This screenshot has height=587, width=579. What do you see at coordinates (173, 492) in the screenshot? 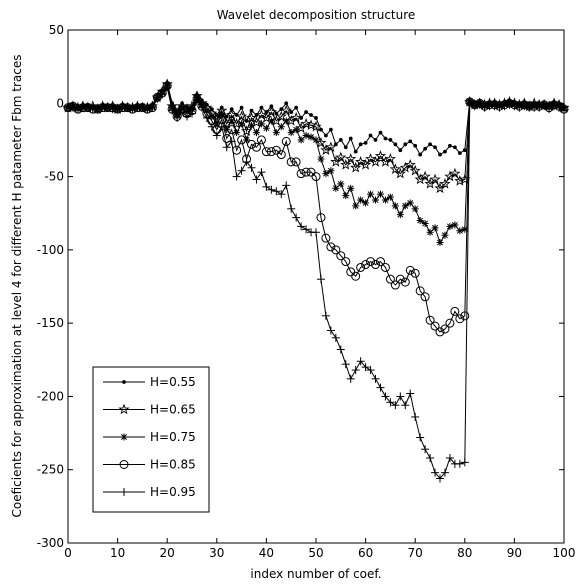
I see `legend-label: H=0.95` at bounding box center [173, 492].